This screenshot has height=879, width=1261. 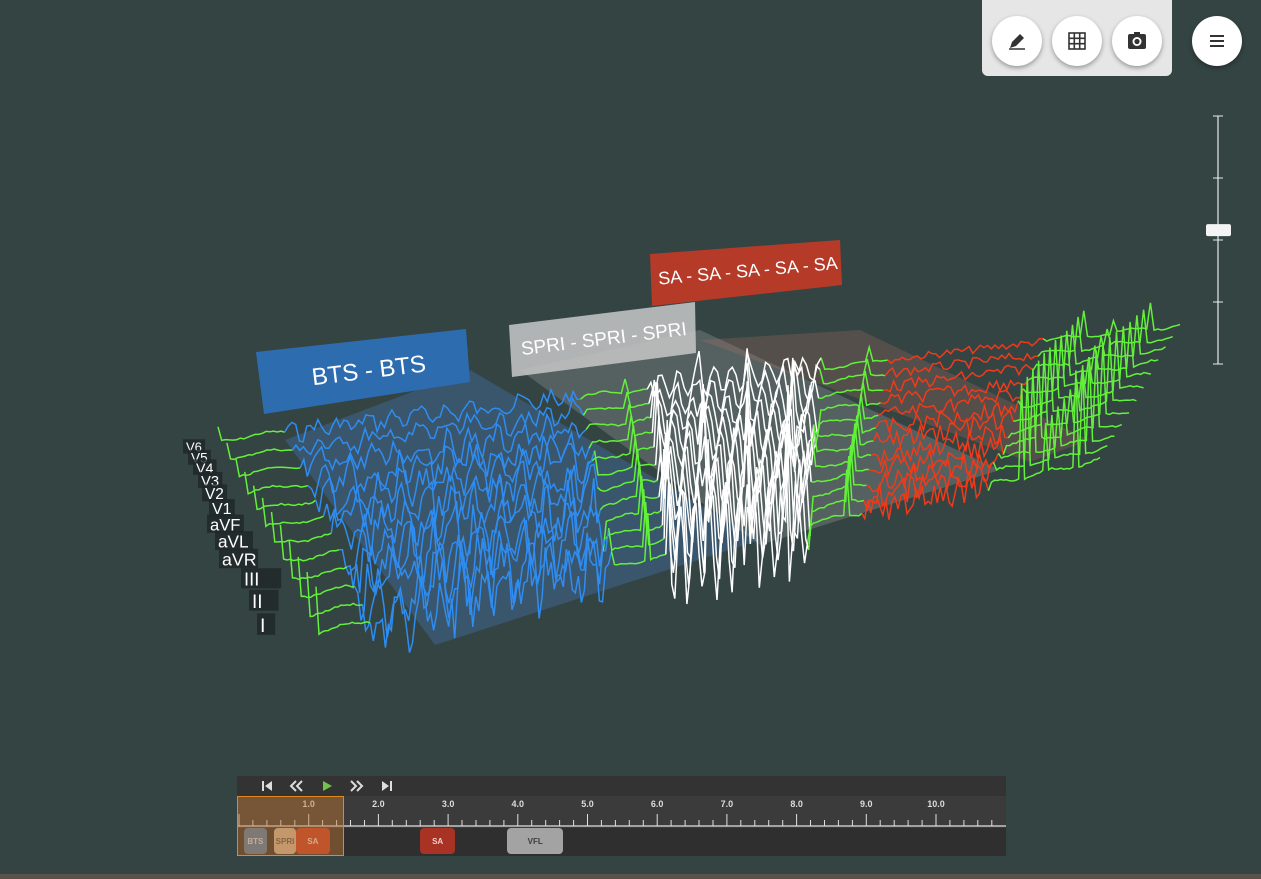 I want to click on grid-toggle-button, so click(x=1077, y=41).